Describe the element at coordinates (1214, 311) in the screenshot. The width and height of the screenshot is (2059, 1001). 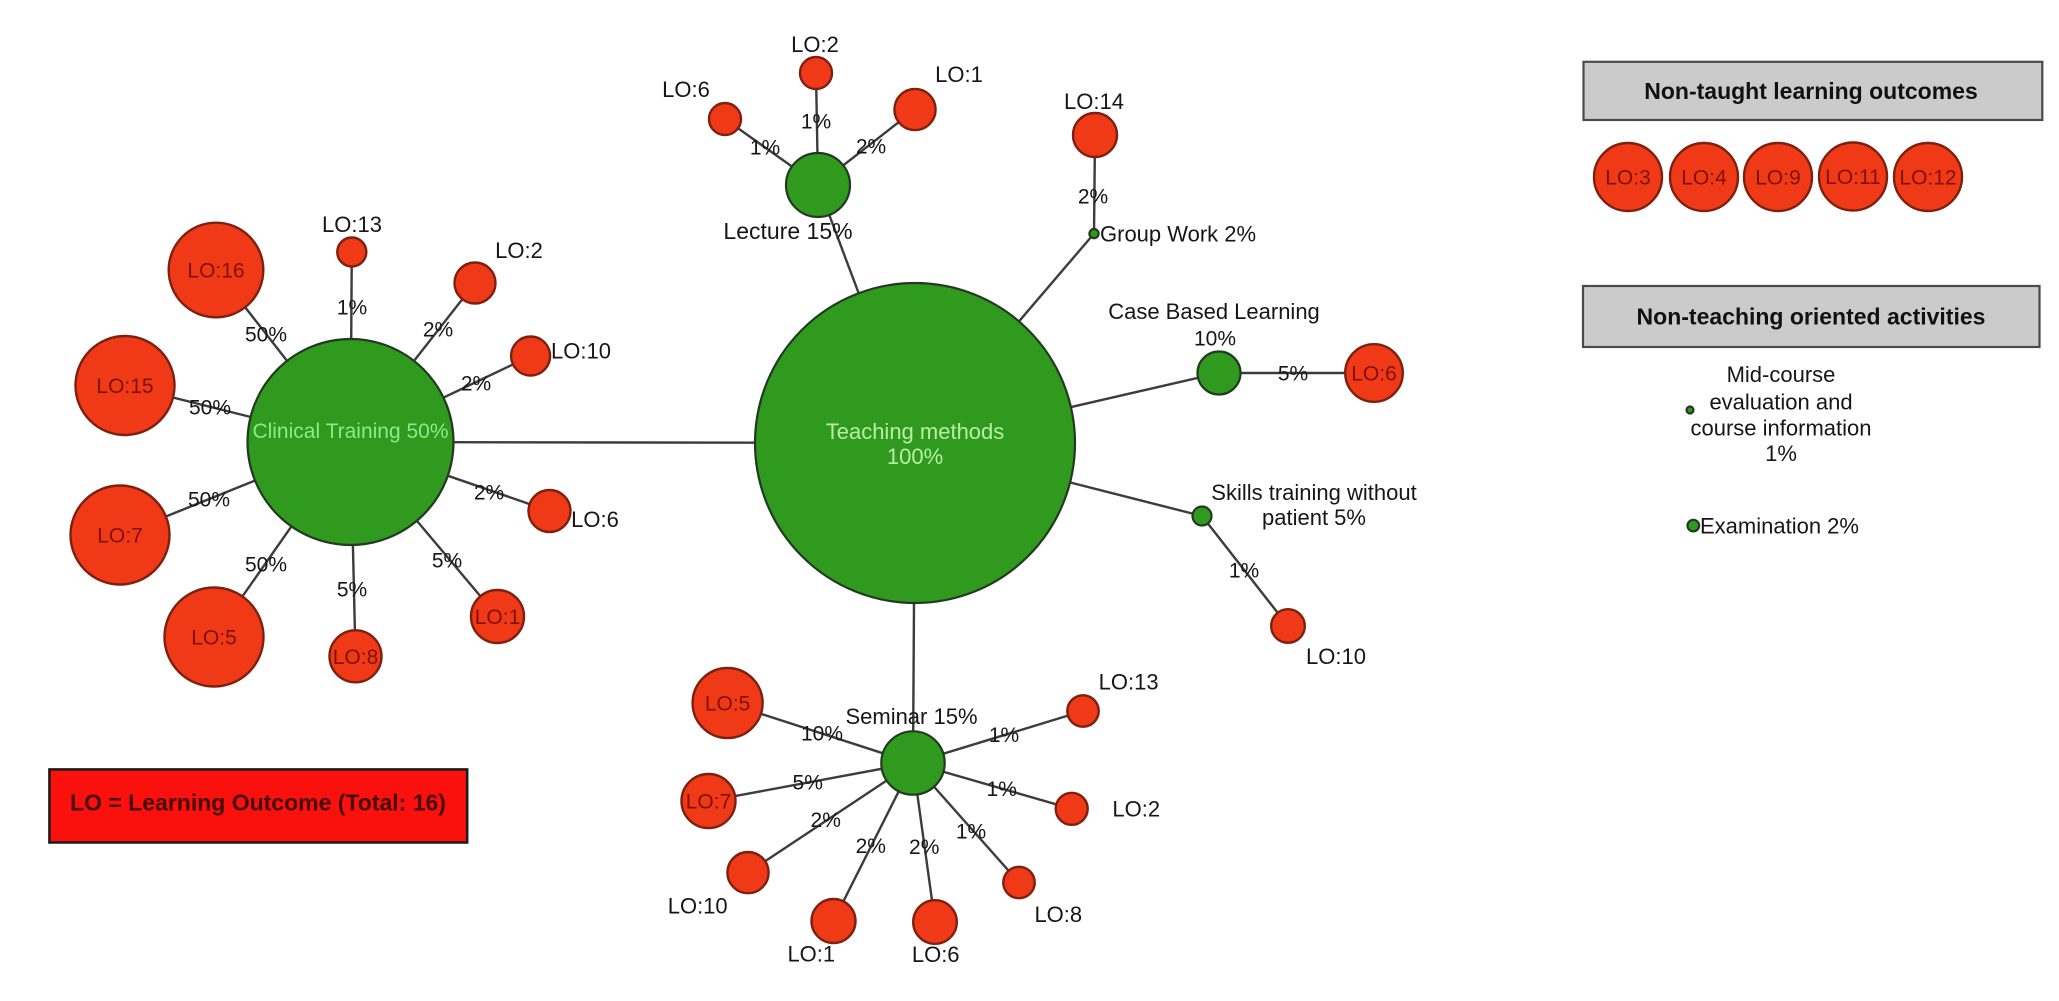
I see `svg-text: Case Based Learning` at that location.